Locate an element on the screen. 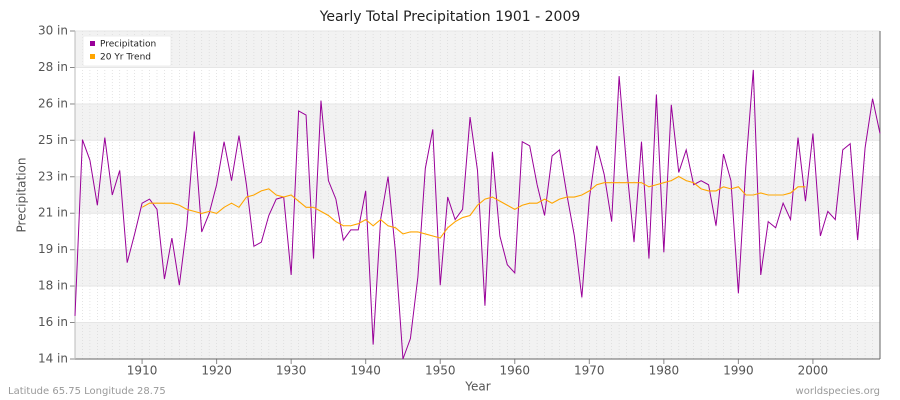 Image resolution: width=900 pixels, height=400 pixels. y-tick-label: 23 in is located at coordinates (53, 176).